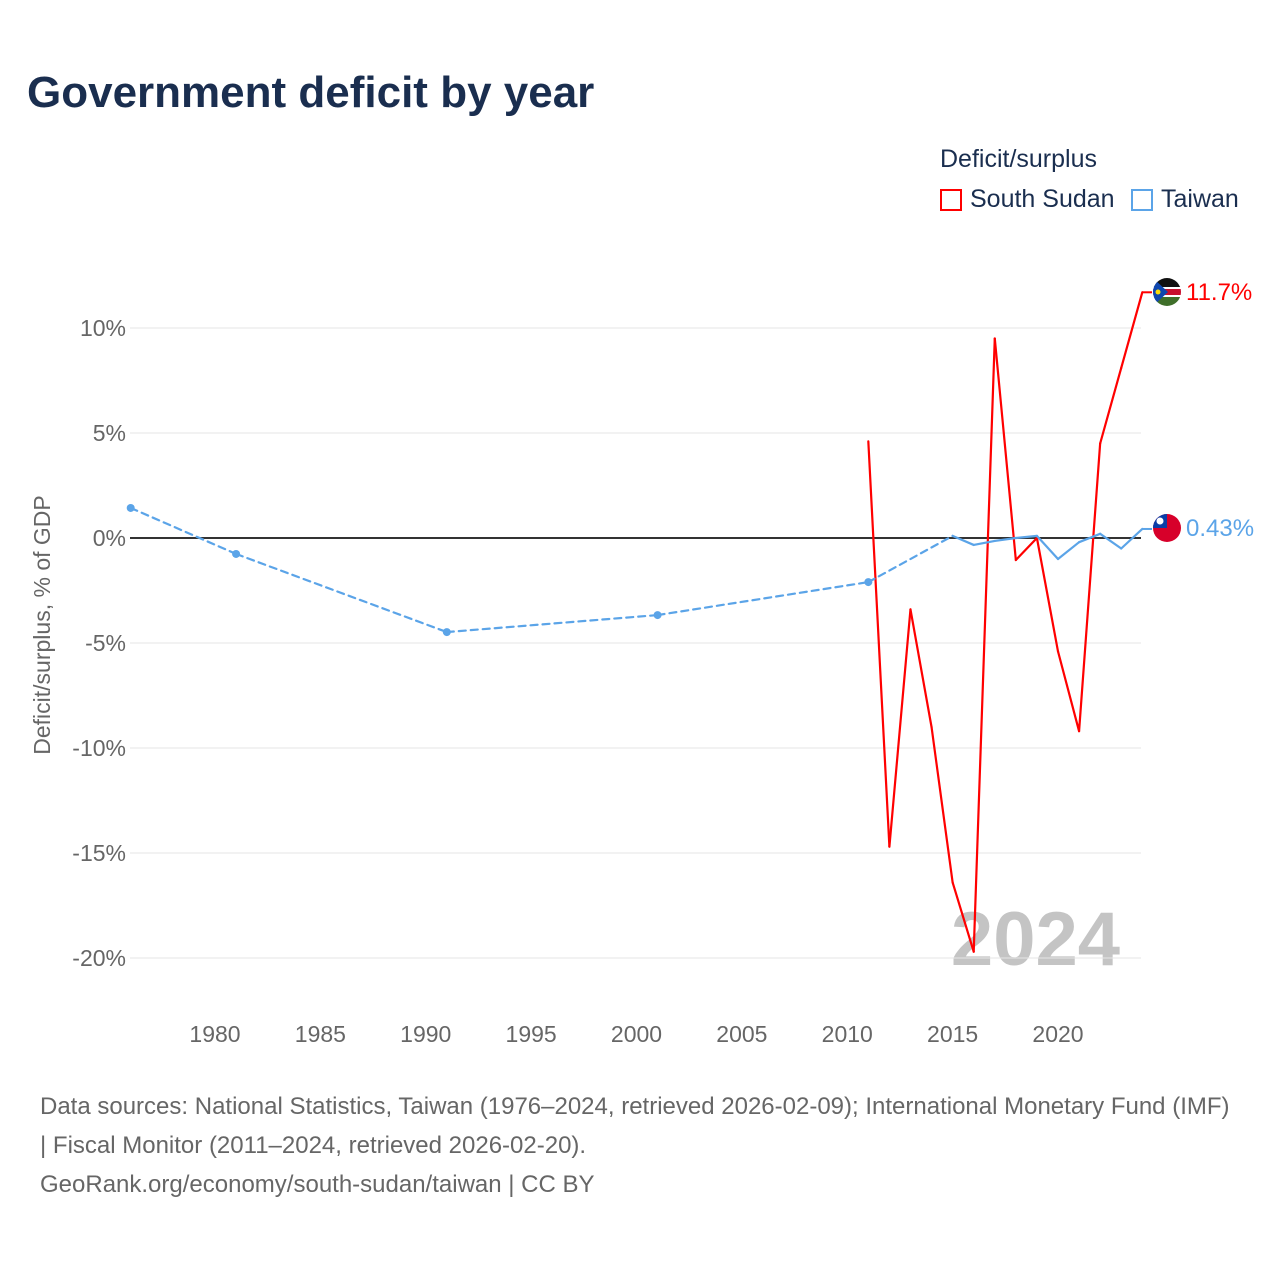  I want to click on taiwan-flag-icon, so click(1167, 528).